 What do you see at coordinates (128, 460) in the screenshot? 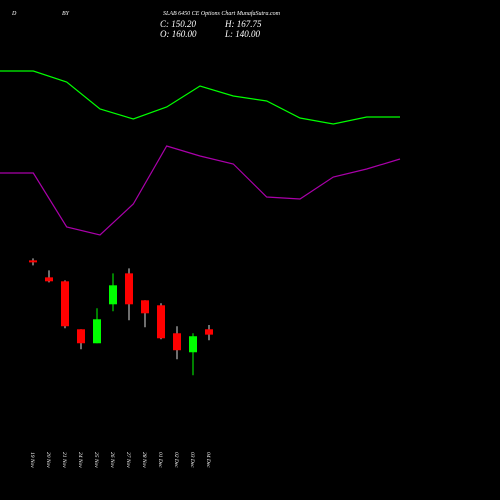
I see `x-tick-label: 27 Nov` at bounding box center [128, 460].